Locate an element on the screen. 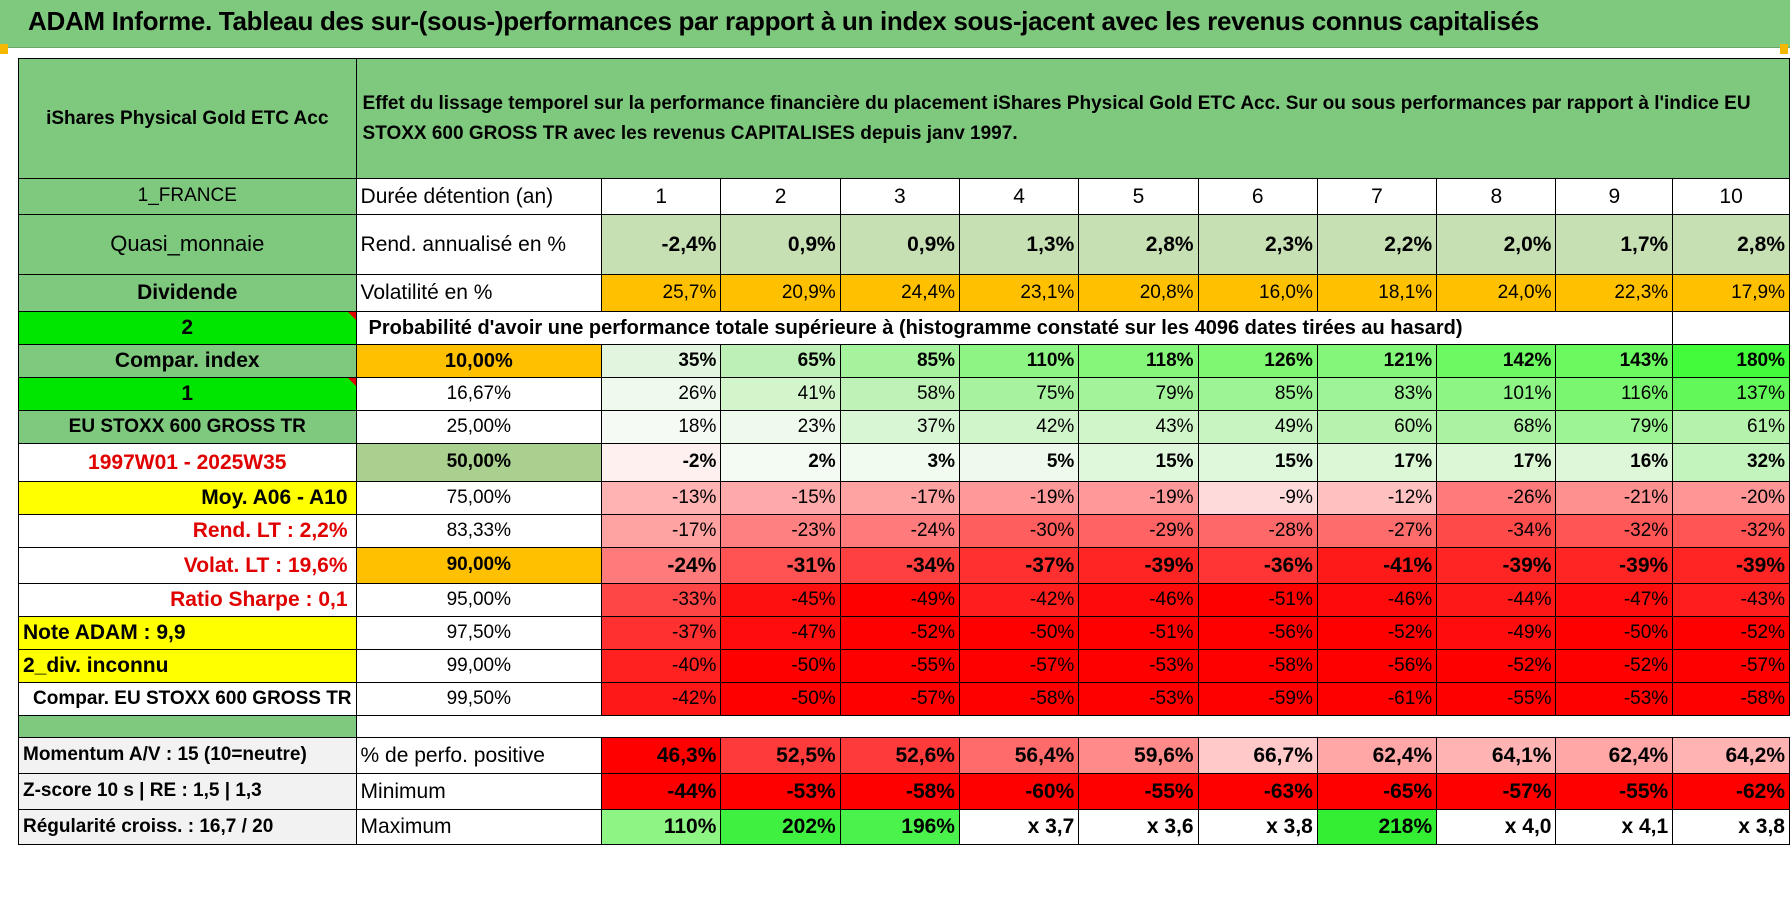 The width and height of the screenshot is (1790, 907). percentile-cell: -30% is located at coordinates (1019, 531).